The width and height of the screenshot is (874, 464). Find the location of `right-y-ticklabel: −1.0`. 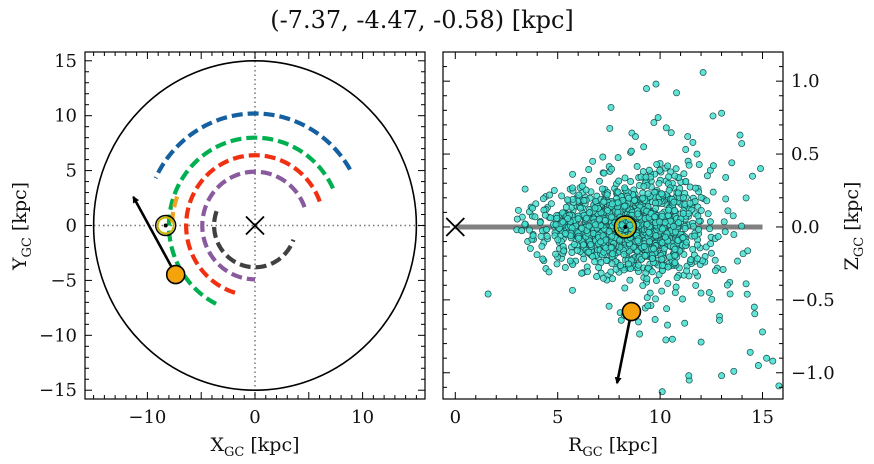

right-y-ticklabel: −1.0 is located at coordinates (813, 373).